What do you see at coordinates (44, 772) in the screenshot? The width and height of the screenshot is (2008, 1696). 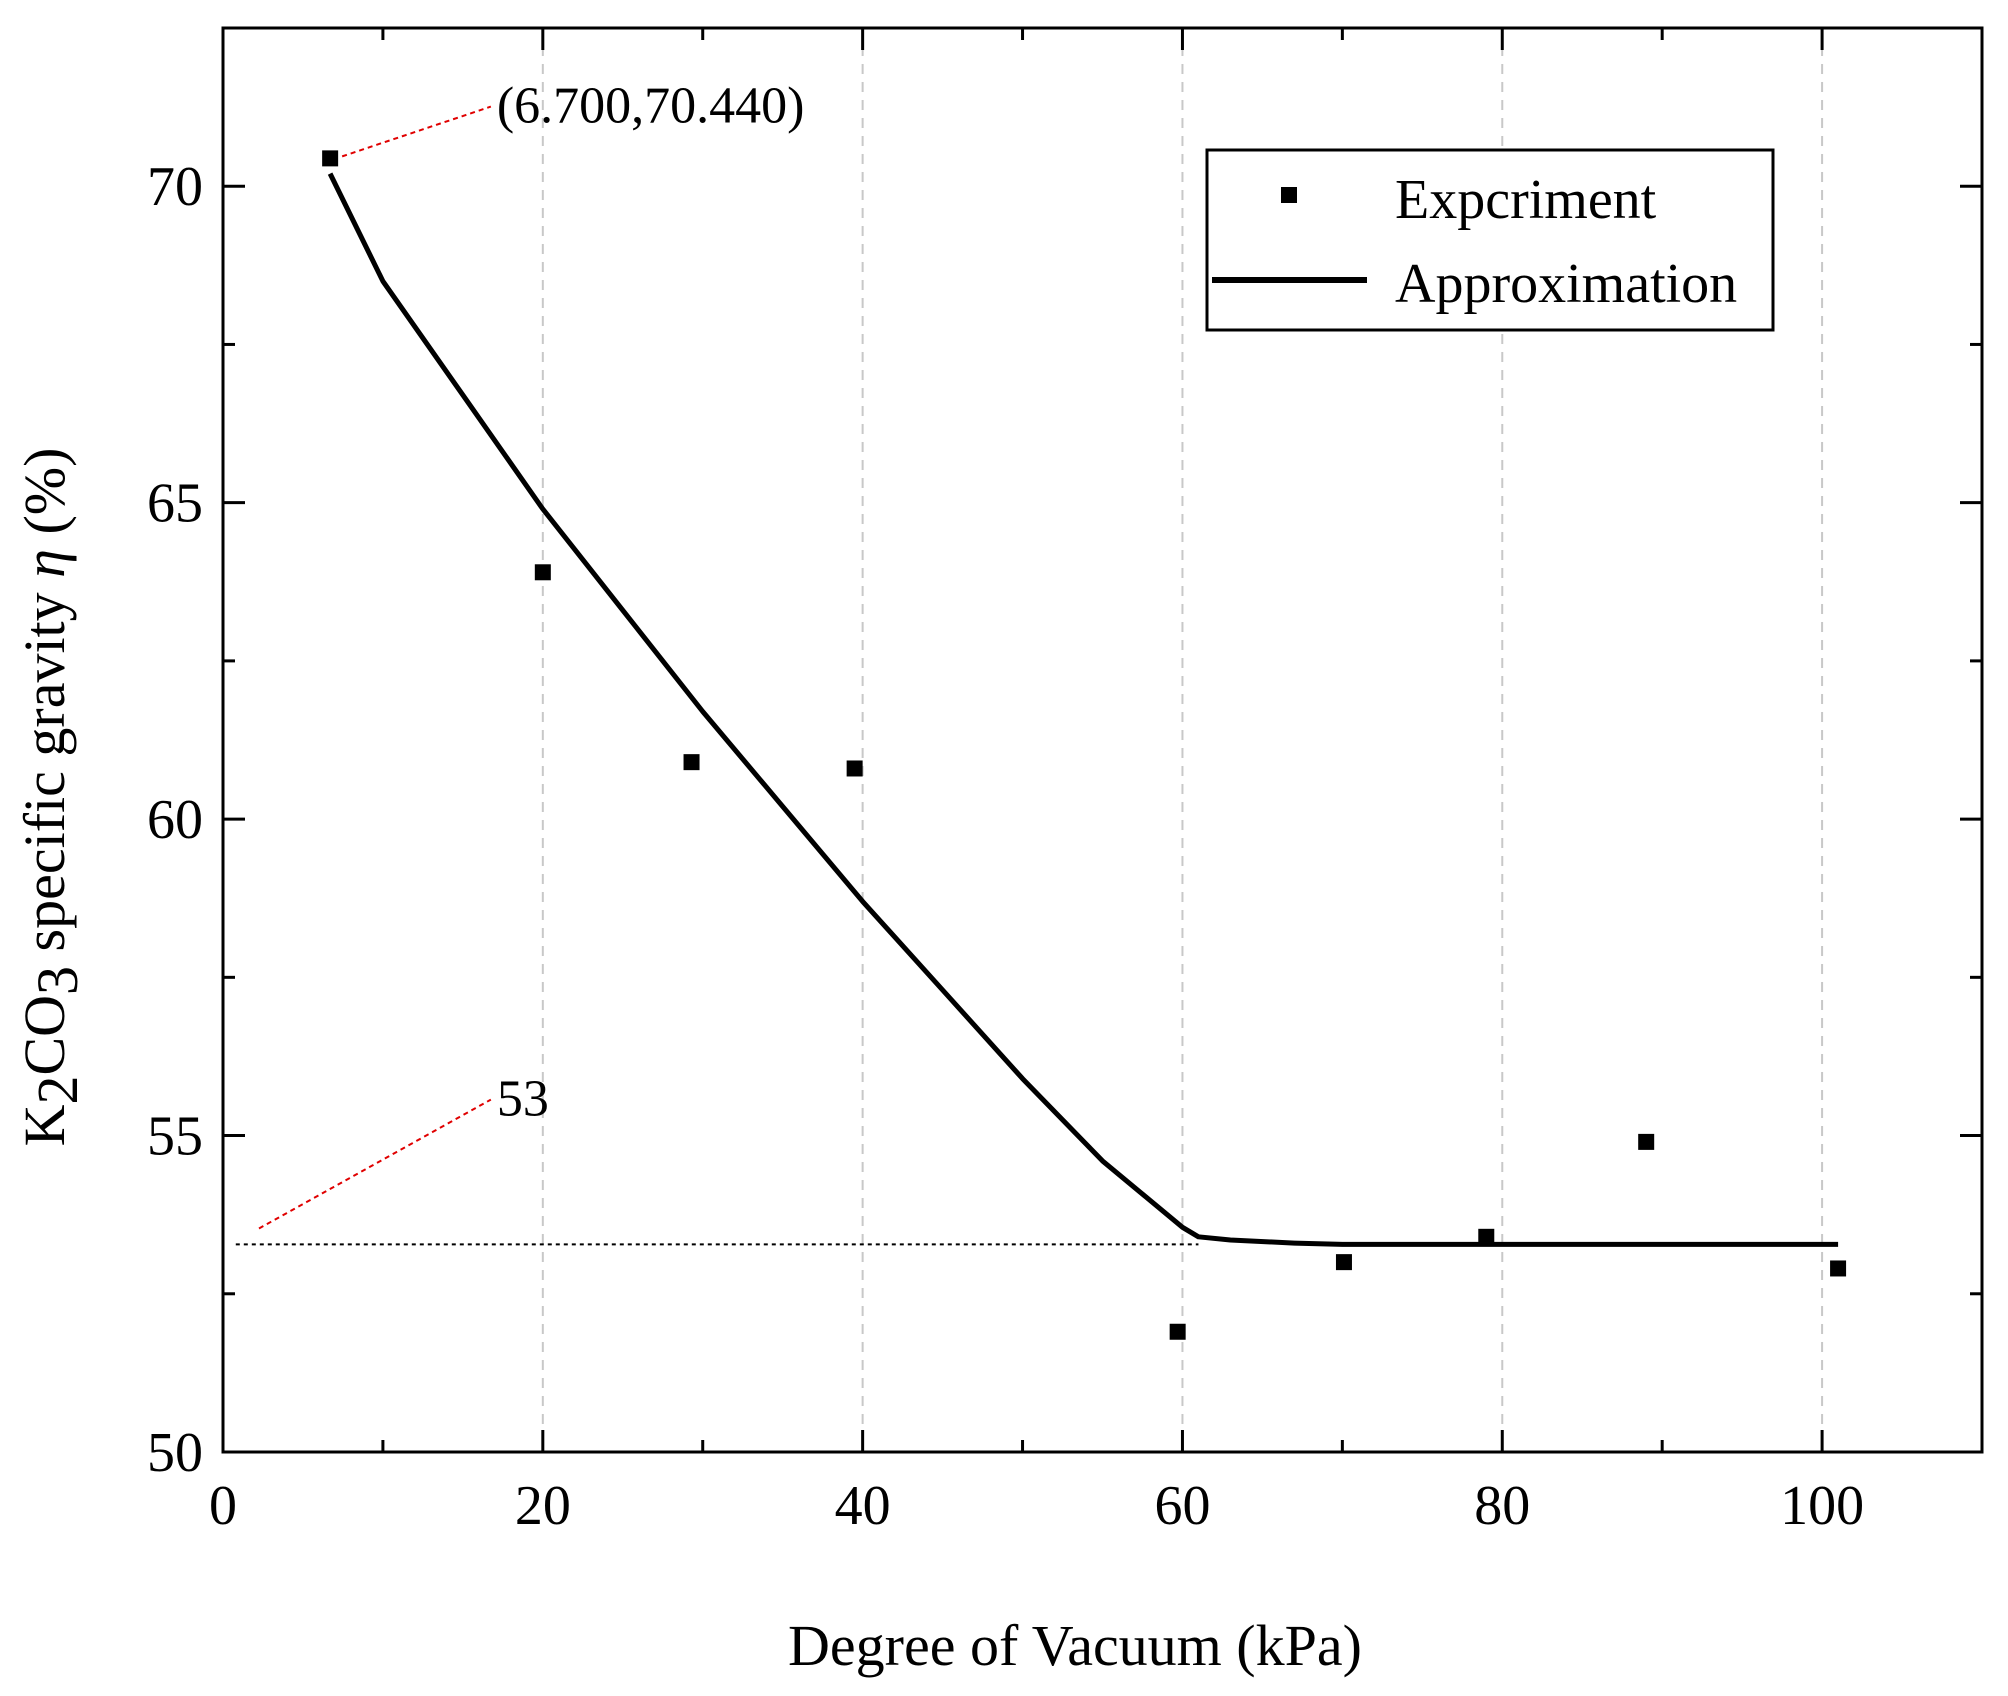 I see `y-axis-title-part: specific gravity` at bounding box center [44, 772].